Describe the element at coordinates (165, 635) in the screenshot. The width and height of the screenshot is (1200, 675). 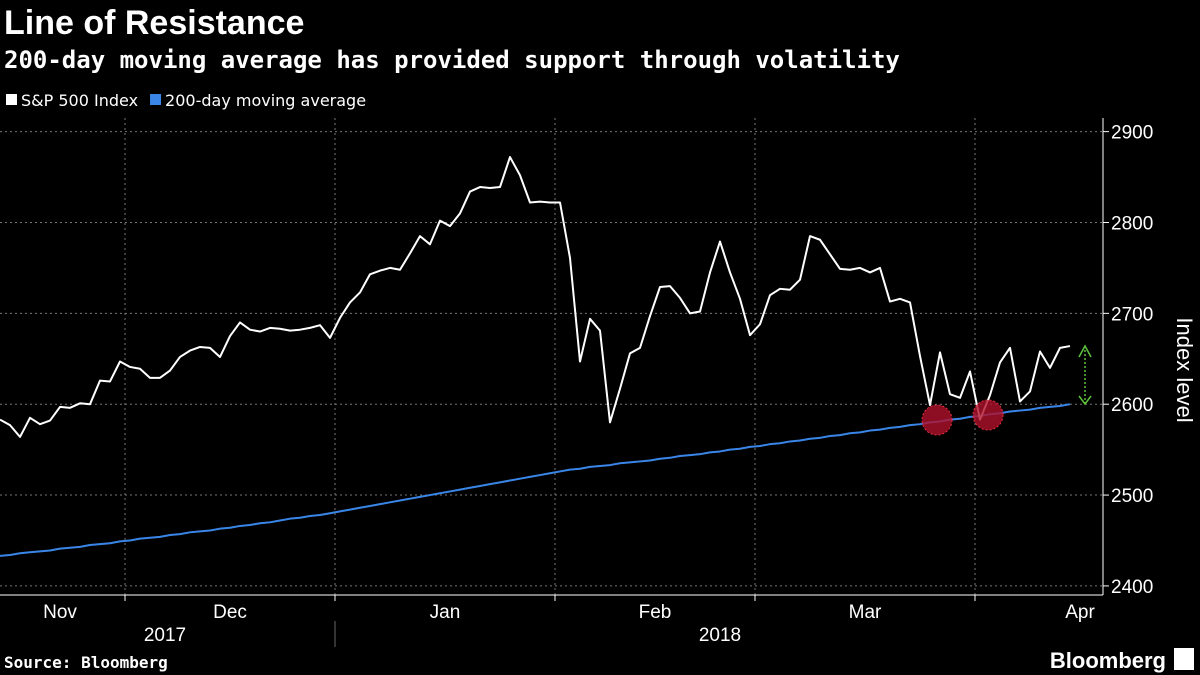
I see `year-label: 2017` at that location.